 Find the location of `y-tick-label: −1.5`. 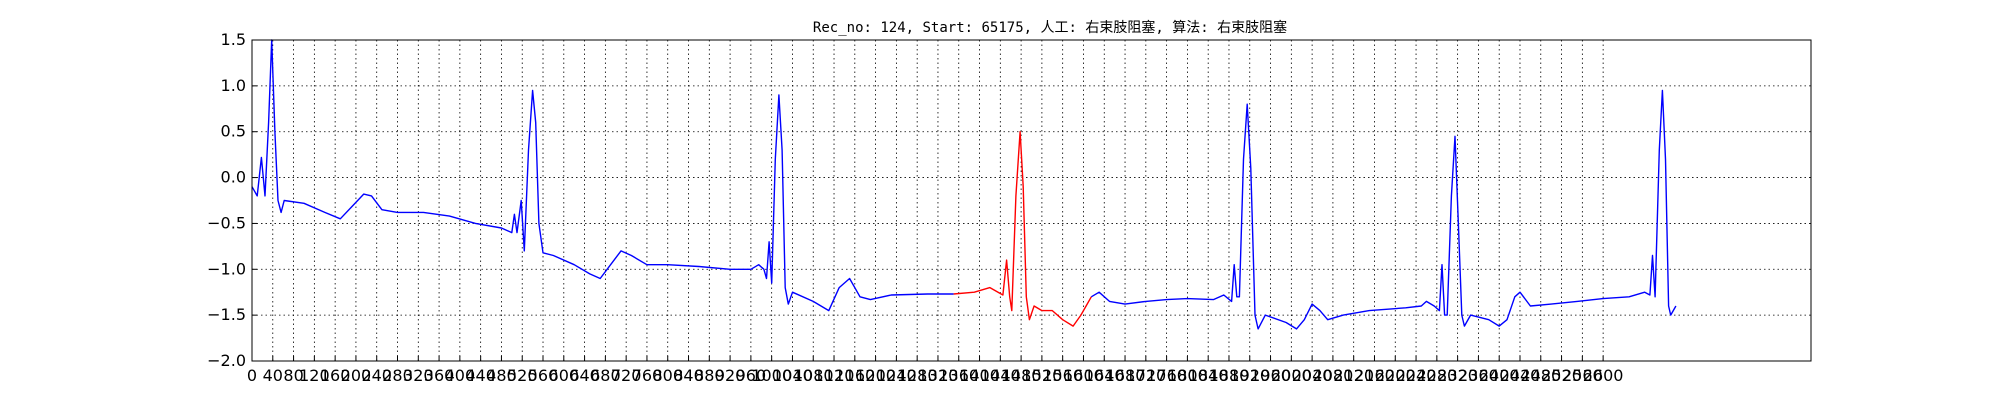

y-tick-label: −1.5 is located at coordinates (226, 314).